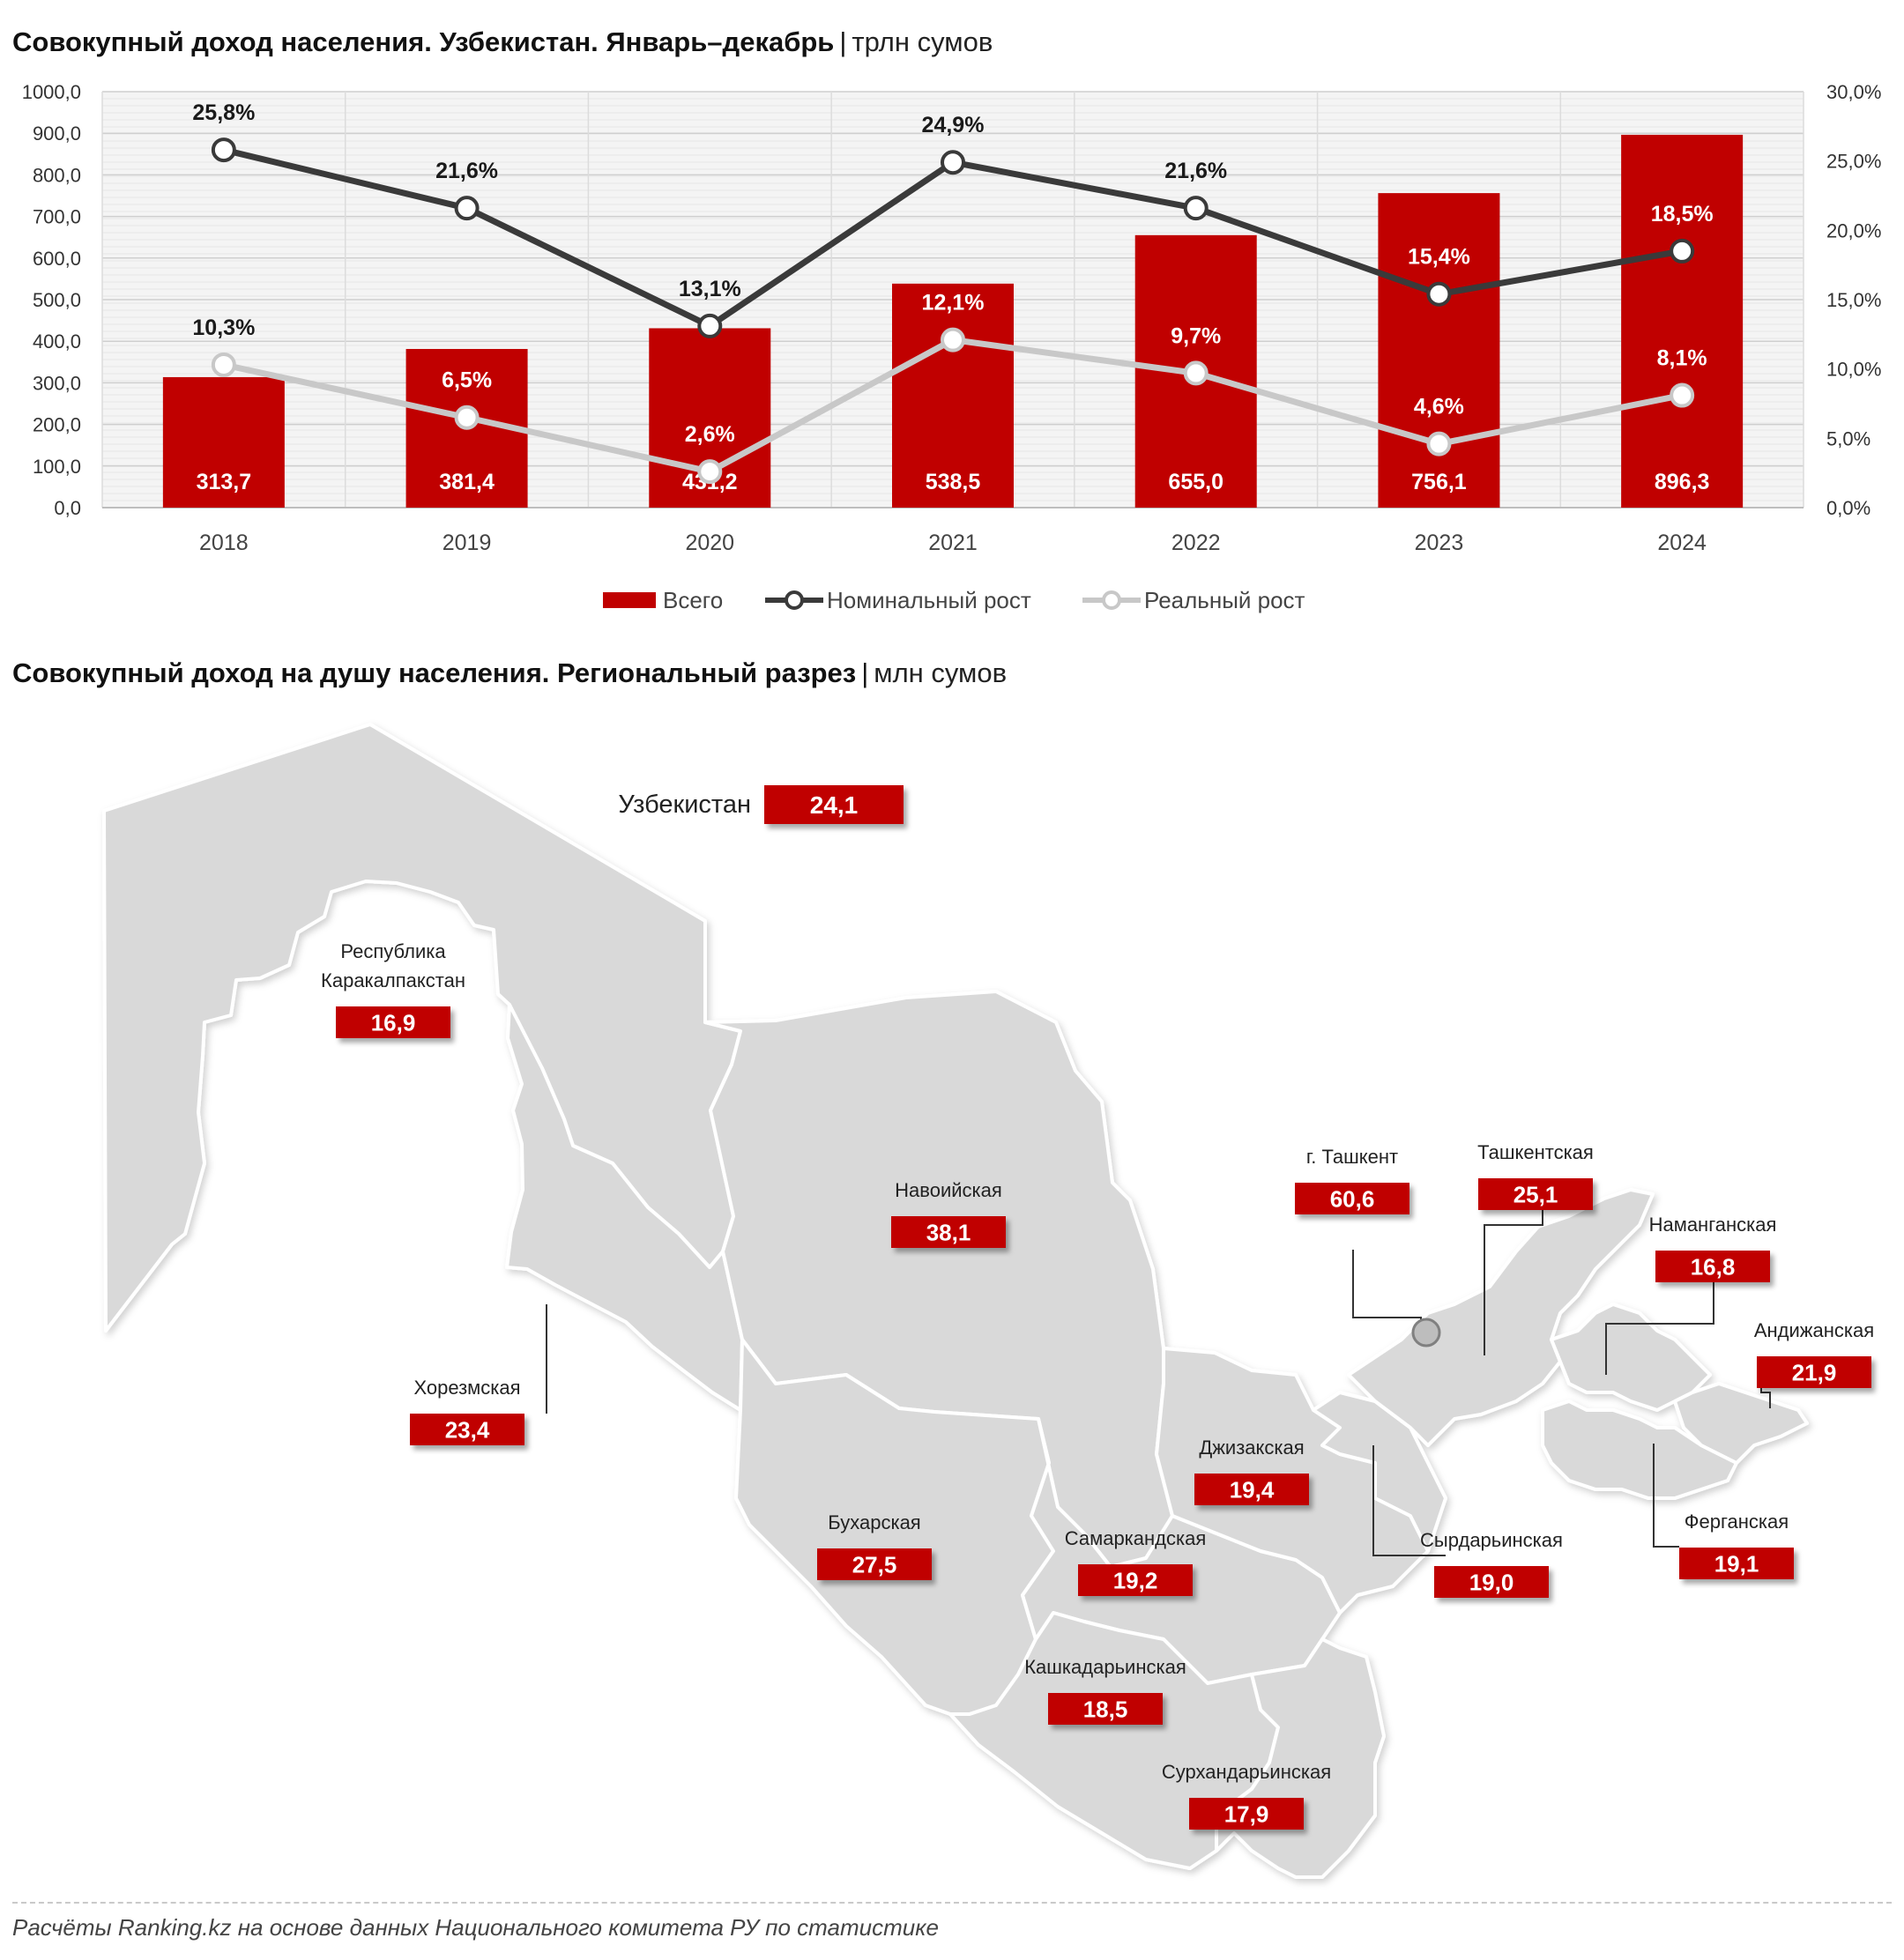 The image size is (1904, 1960). Describe the element at coordinates (794, 600) in the screenshot. I see `legend-nominal-marker` at that location.